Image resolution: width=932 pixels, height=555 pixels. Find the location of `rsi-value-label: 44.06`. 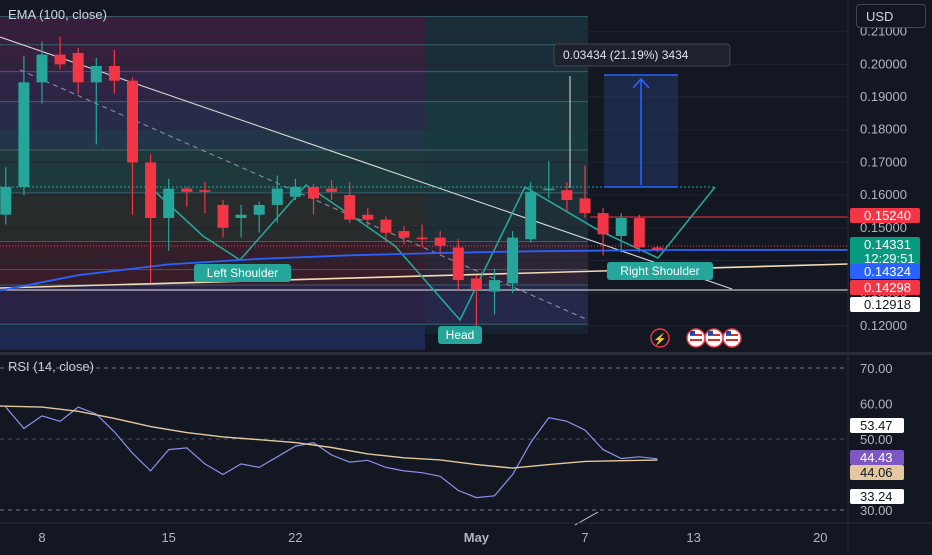

rsi-value-label: 44.06 is located at coordinates (876, 472).